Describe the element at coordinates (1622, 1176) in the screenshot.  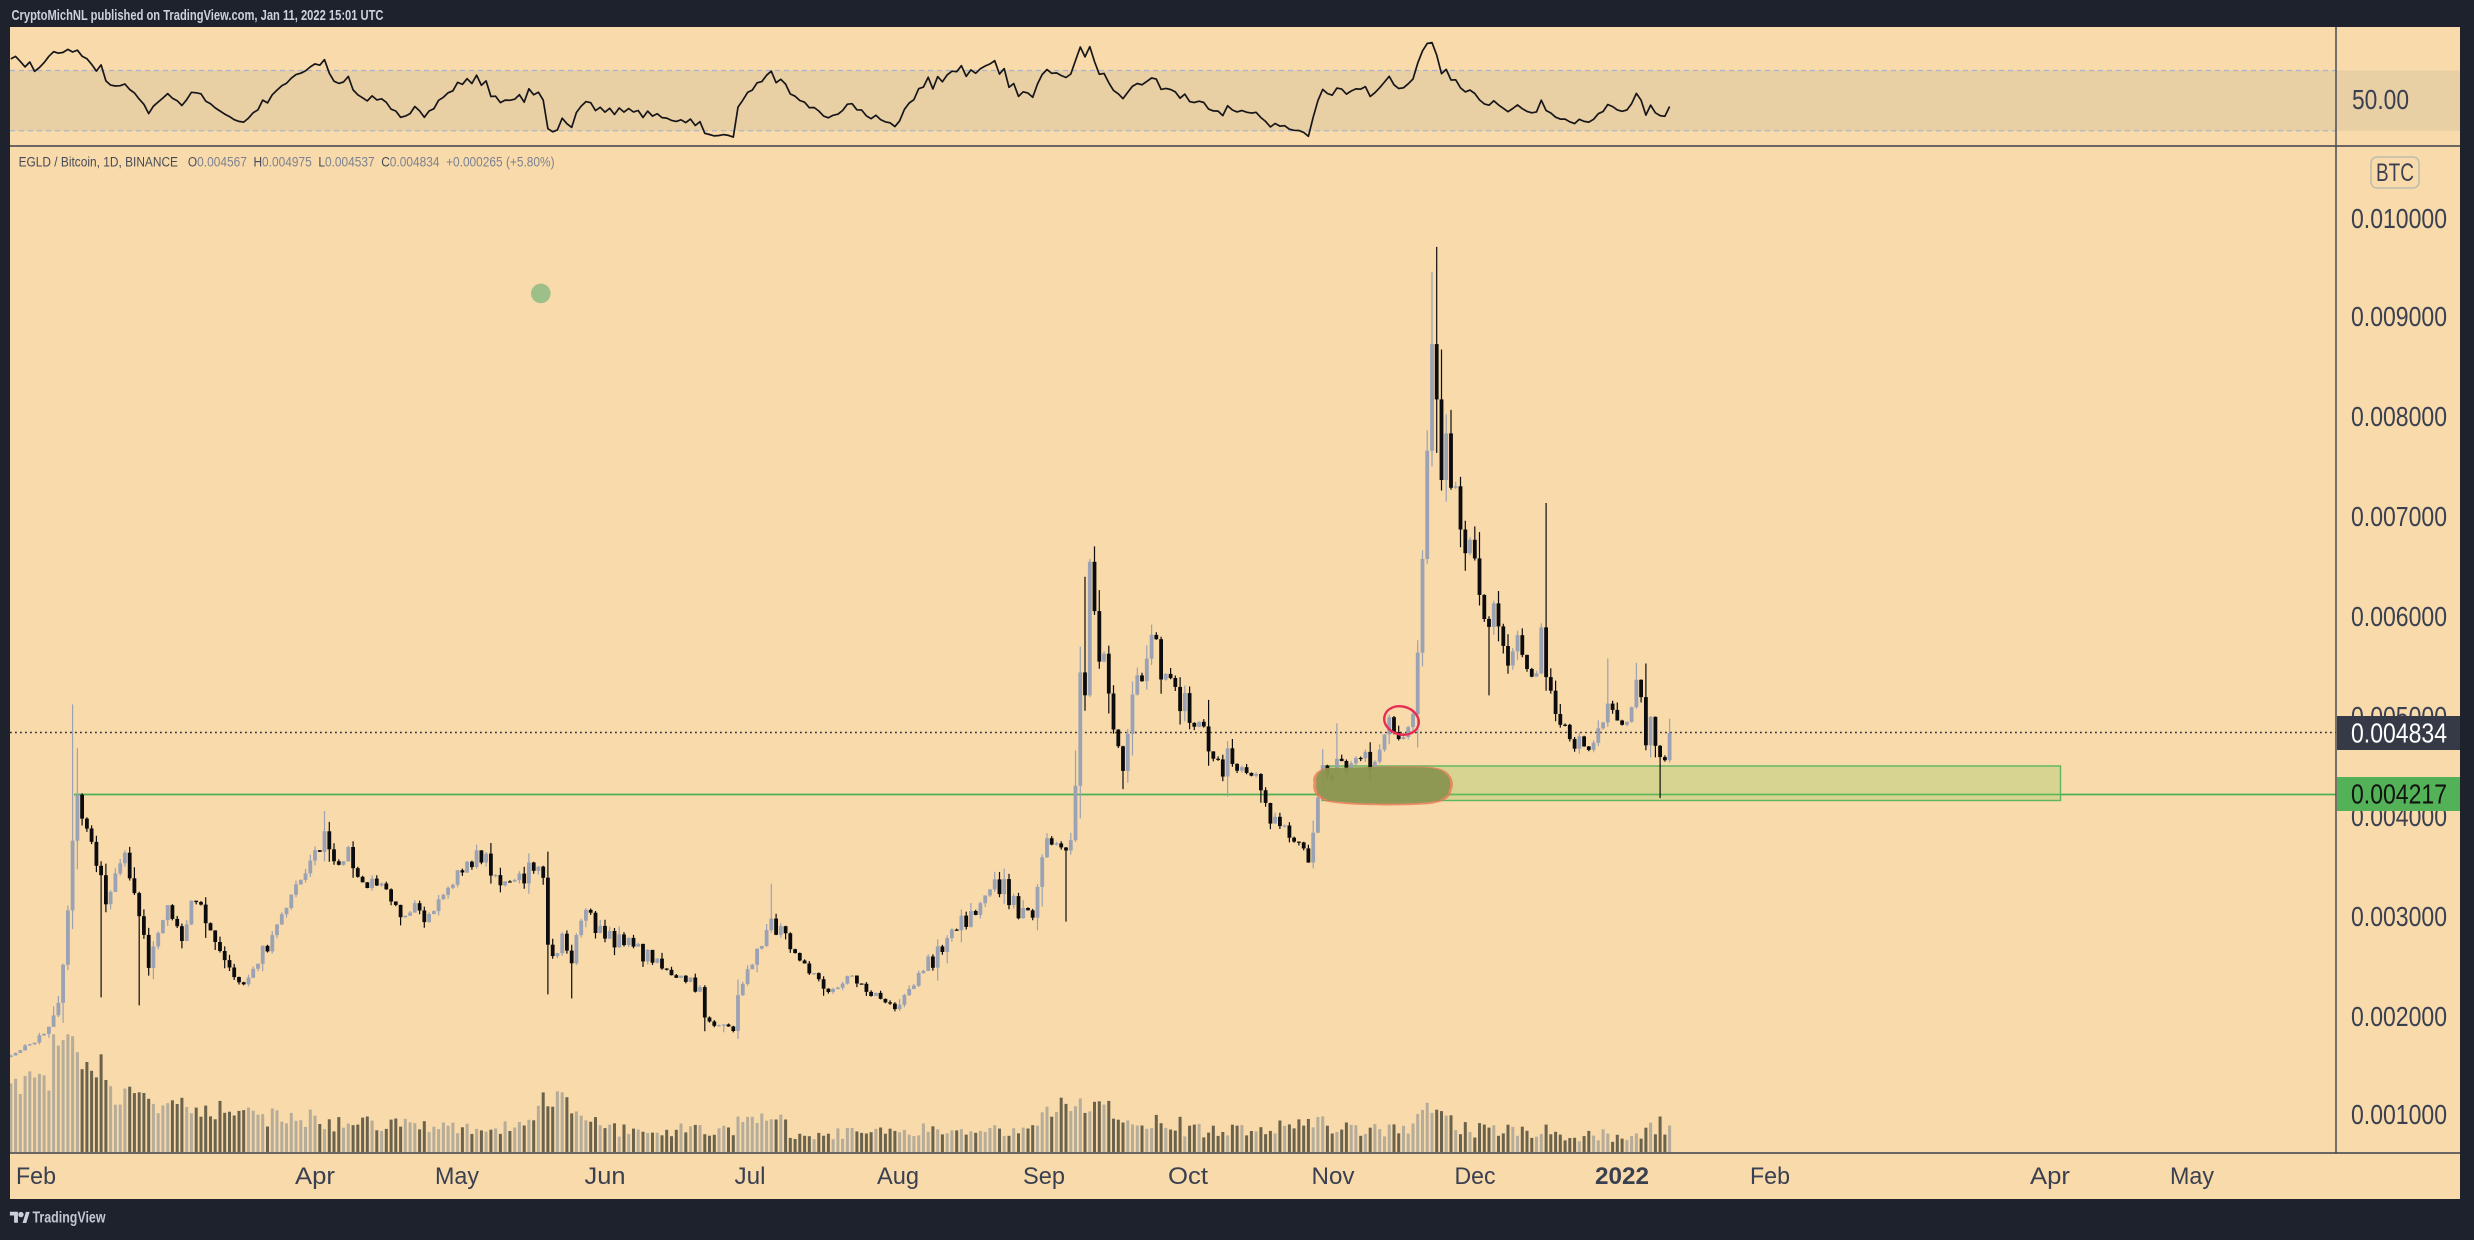
I see `svg-text: 2022` at that location.